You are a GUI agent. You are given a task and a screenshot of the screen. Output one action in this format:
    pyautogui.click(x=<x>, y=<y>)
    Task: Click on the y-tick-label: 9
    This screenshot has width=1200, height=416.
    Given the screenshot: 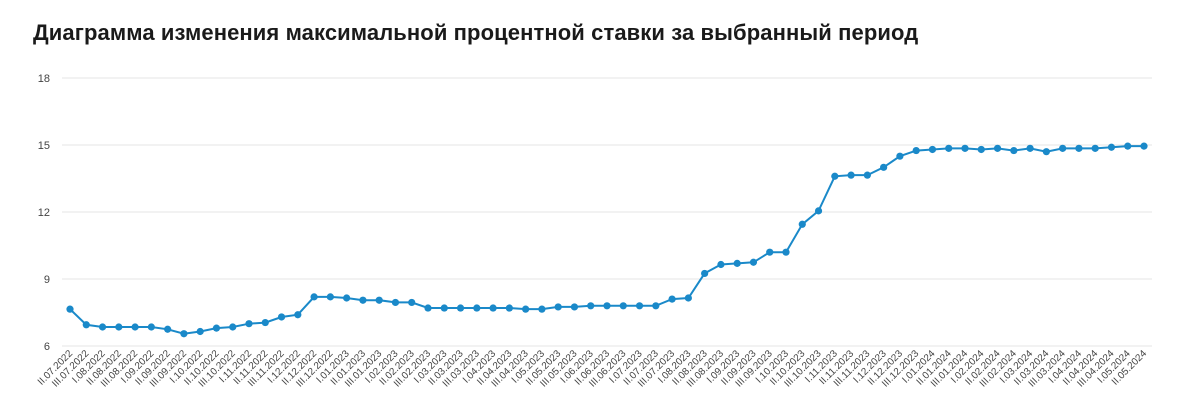 What is the action you would take?
    pyautogui.click(x=47, y=280)
    